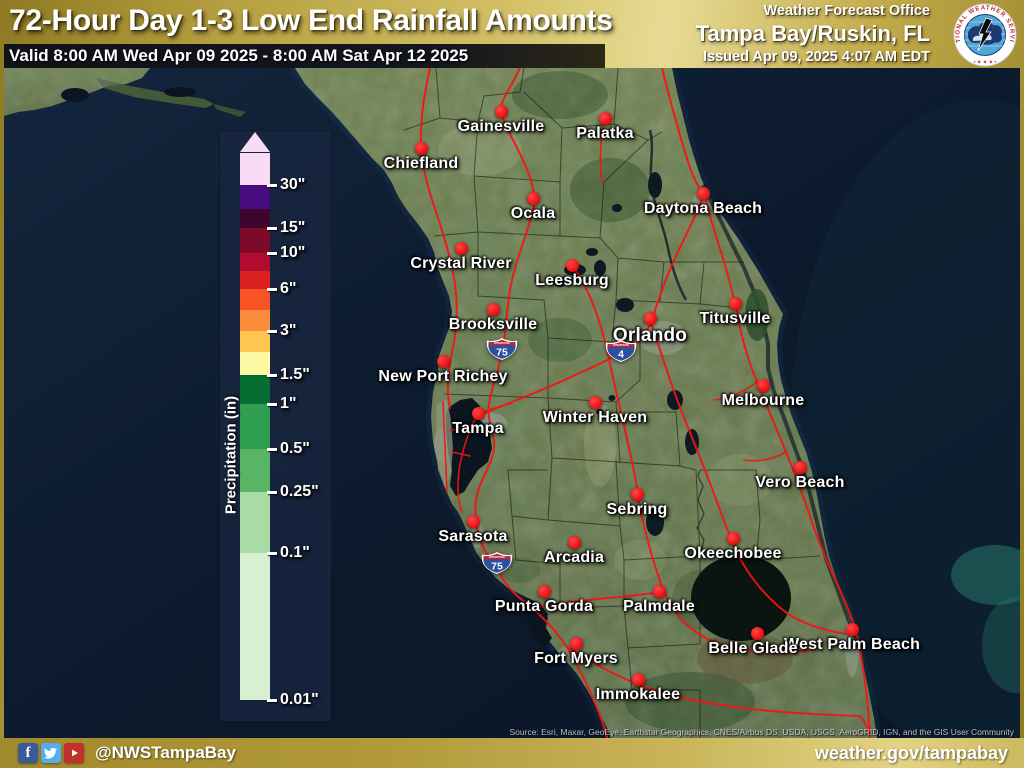  What do you see at coordinates (985, 35) in the screenshot?
I see `nws-logo-icon: NATIONAL WEATHER SERVICE • ★ ★ ★ •` at bounding box center [985, 35].